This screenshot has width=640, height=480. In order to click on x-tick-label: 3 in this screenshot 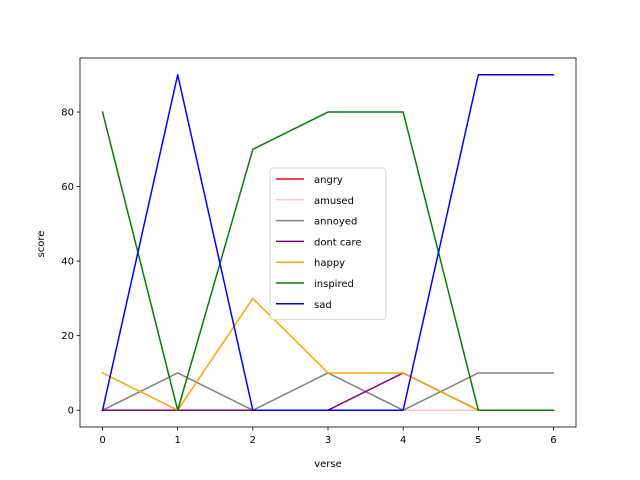, I will do `click(328, 440)`.